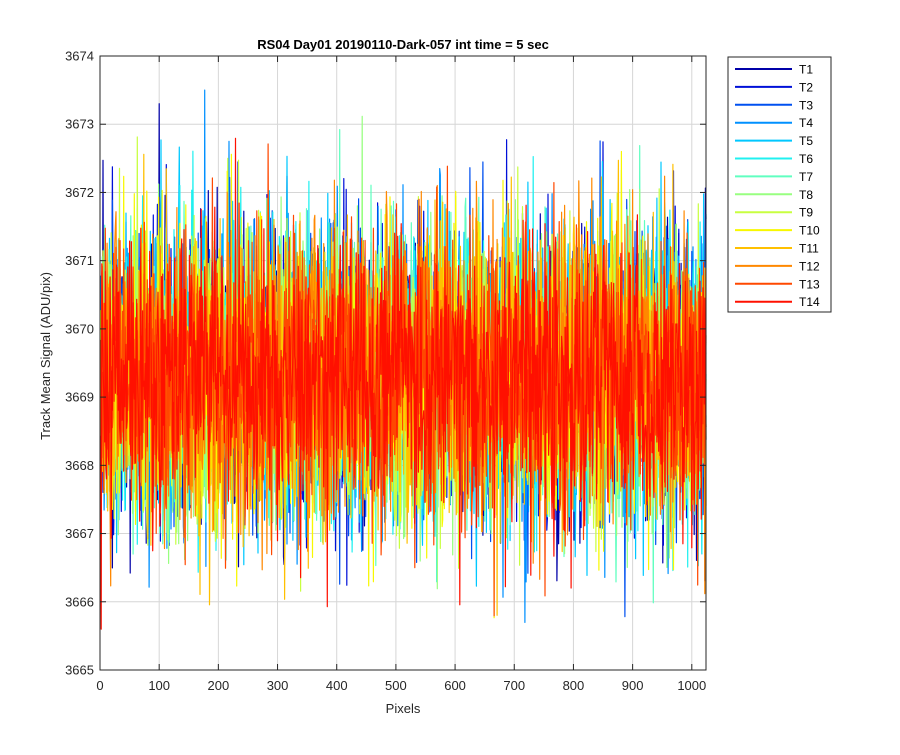  What do you see at coordinates (99, 685) in the screenshot?
I see `x-tick-label: 0` at bounding box center [99, 685].